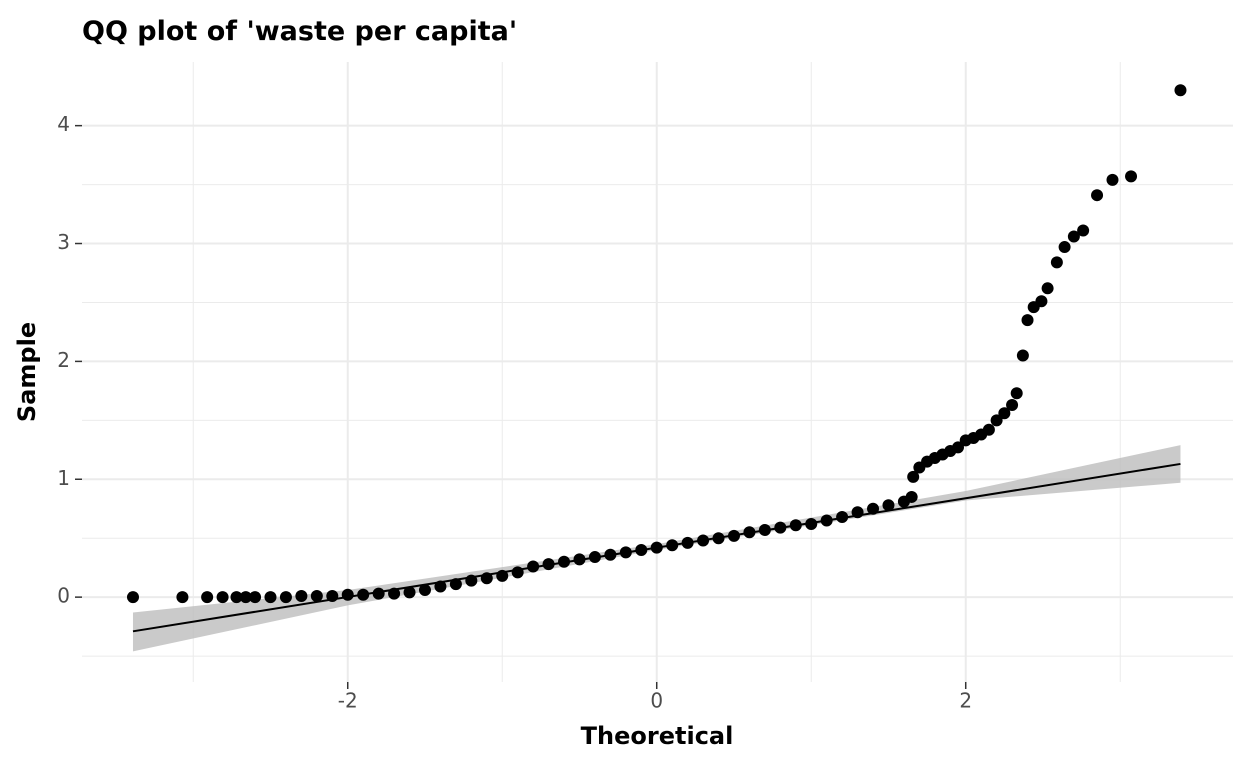 The image size is (1248, 768). Describe the element at coordinates (63, 360) in the screenshot. I see `y-tick-label: 2` at that location.